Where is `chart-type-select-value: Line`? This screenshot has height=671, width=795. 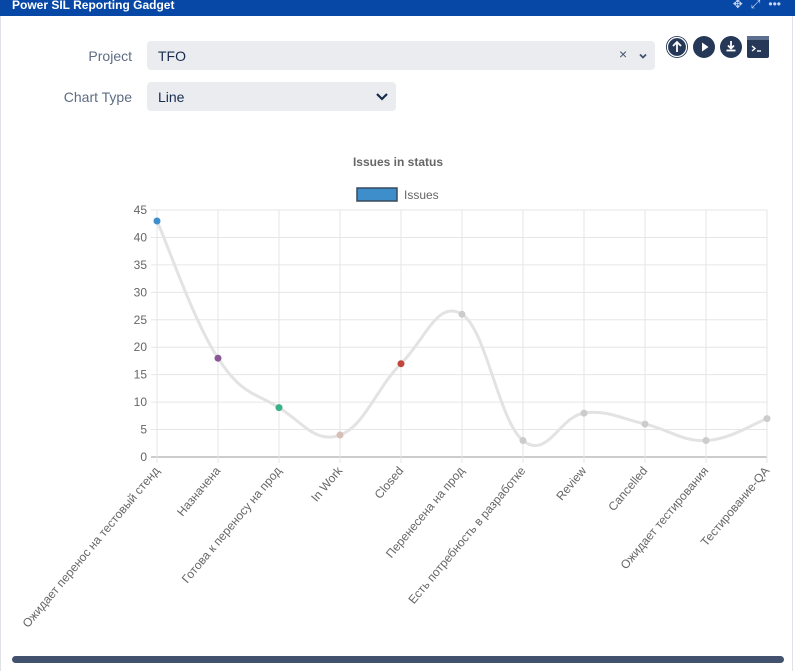 chart-type-select-value: Line is located at coordinates (171, 97).